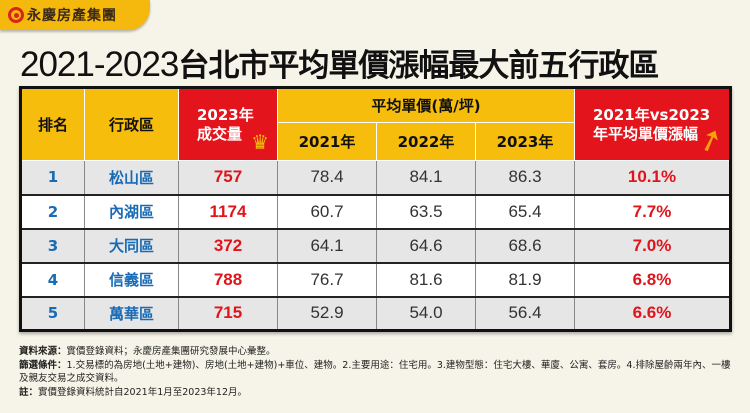 This screenshot has height=413, width=750. I want to click on note-remark: 註：實價登錄資料統計自2021年1月至2023年12月。, so click(133, 392).